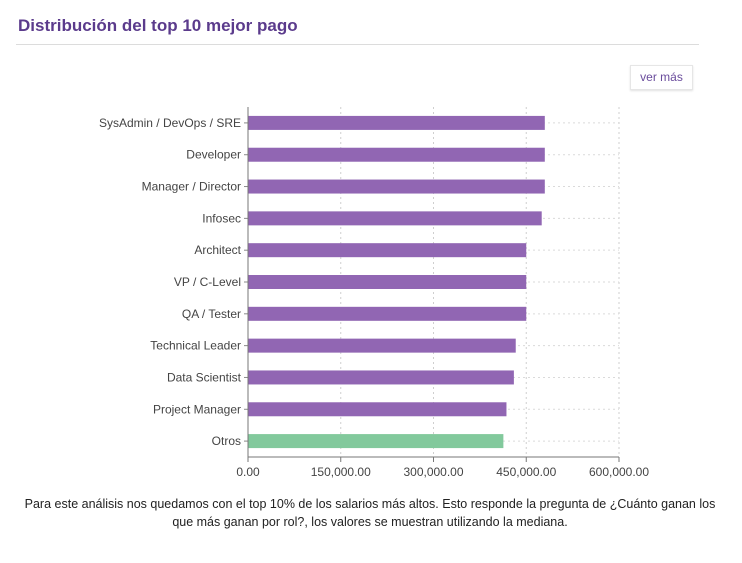 The width and height of the screenshot is (742, 563). What do you see at coordinates (661, 77) in the screenshot?
I see `see-more-button: ver más` at bounding box center [661, 77].